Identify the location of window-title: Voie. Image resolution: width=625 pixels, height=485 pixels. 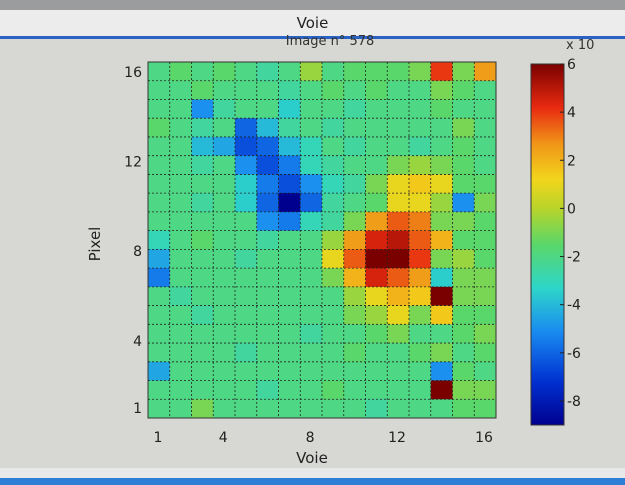
(312, 24).